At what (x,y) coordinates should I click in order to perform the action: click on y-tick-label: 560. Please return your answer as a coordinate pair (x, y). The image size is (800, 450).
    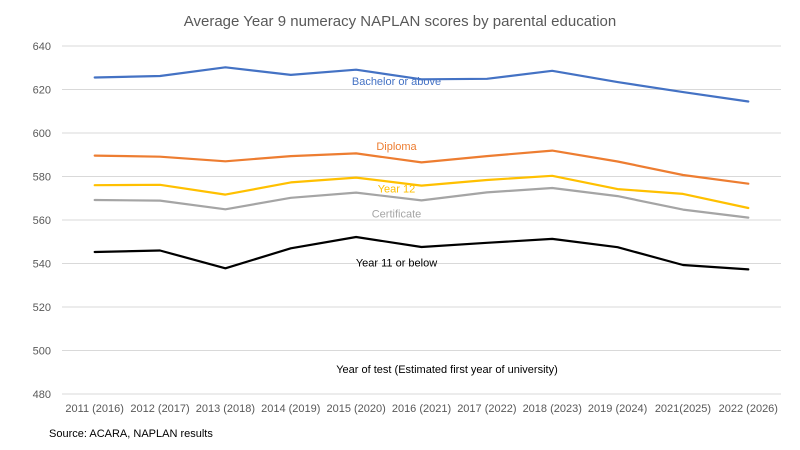
    Looking at the image, I should click on (42, 221).